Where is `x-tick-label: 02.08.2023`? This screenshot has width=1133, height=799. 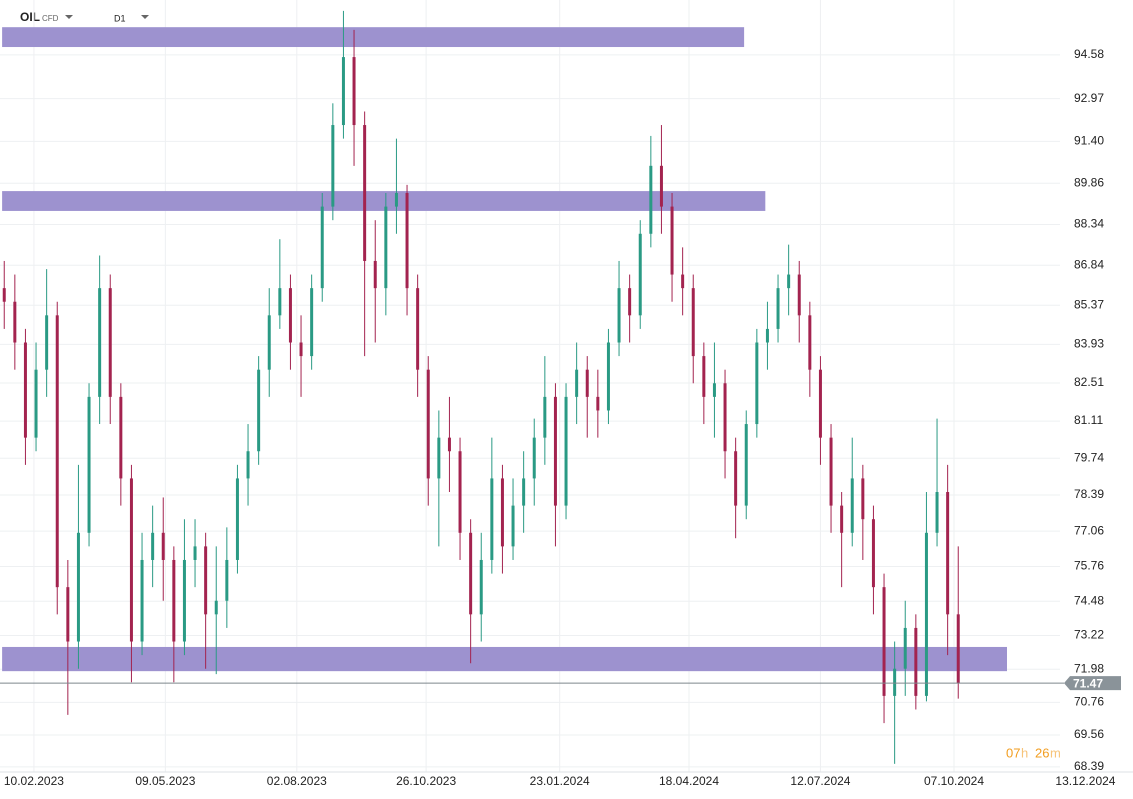 x-tick-label: 02.08.2023 is located at coordinates (297, 781).